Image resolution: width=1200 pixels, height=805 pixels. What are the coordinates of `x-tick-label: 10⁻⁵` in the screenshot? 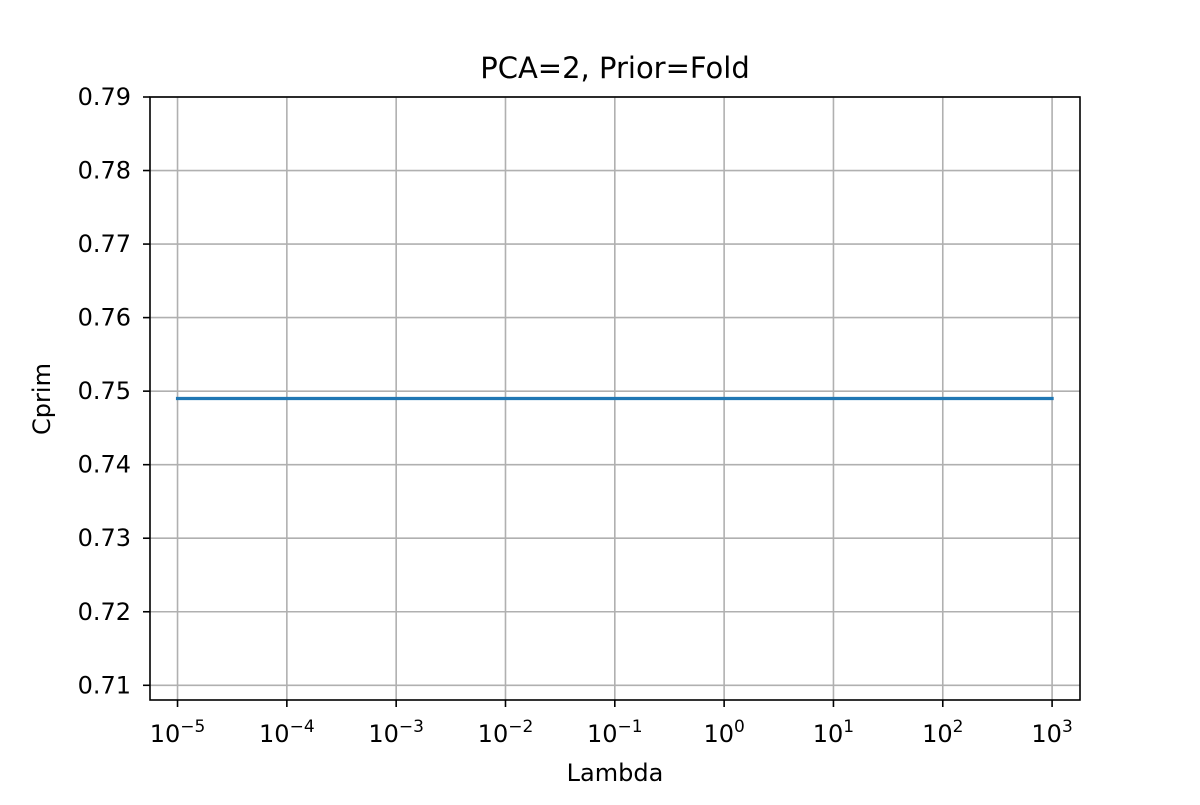 It's located at (178, 732).